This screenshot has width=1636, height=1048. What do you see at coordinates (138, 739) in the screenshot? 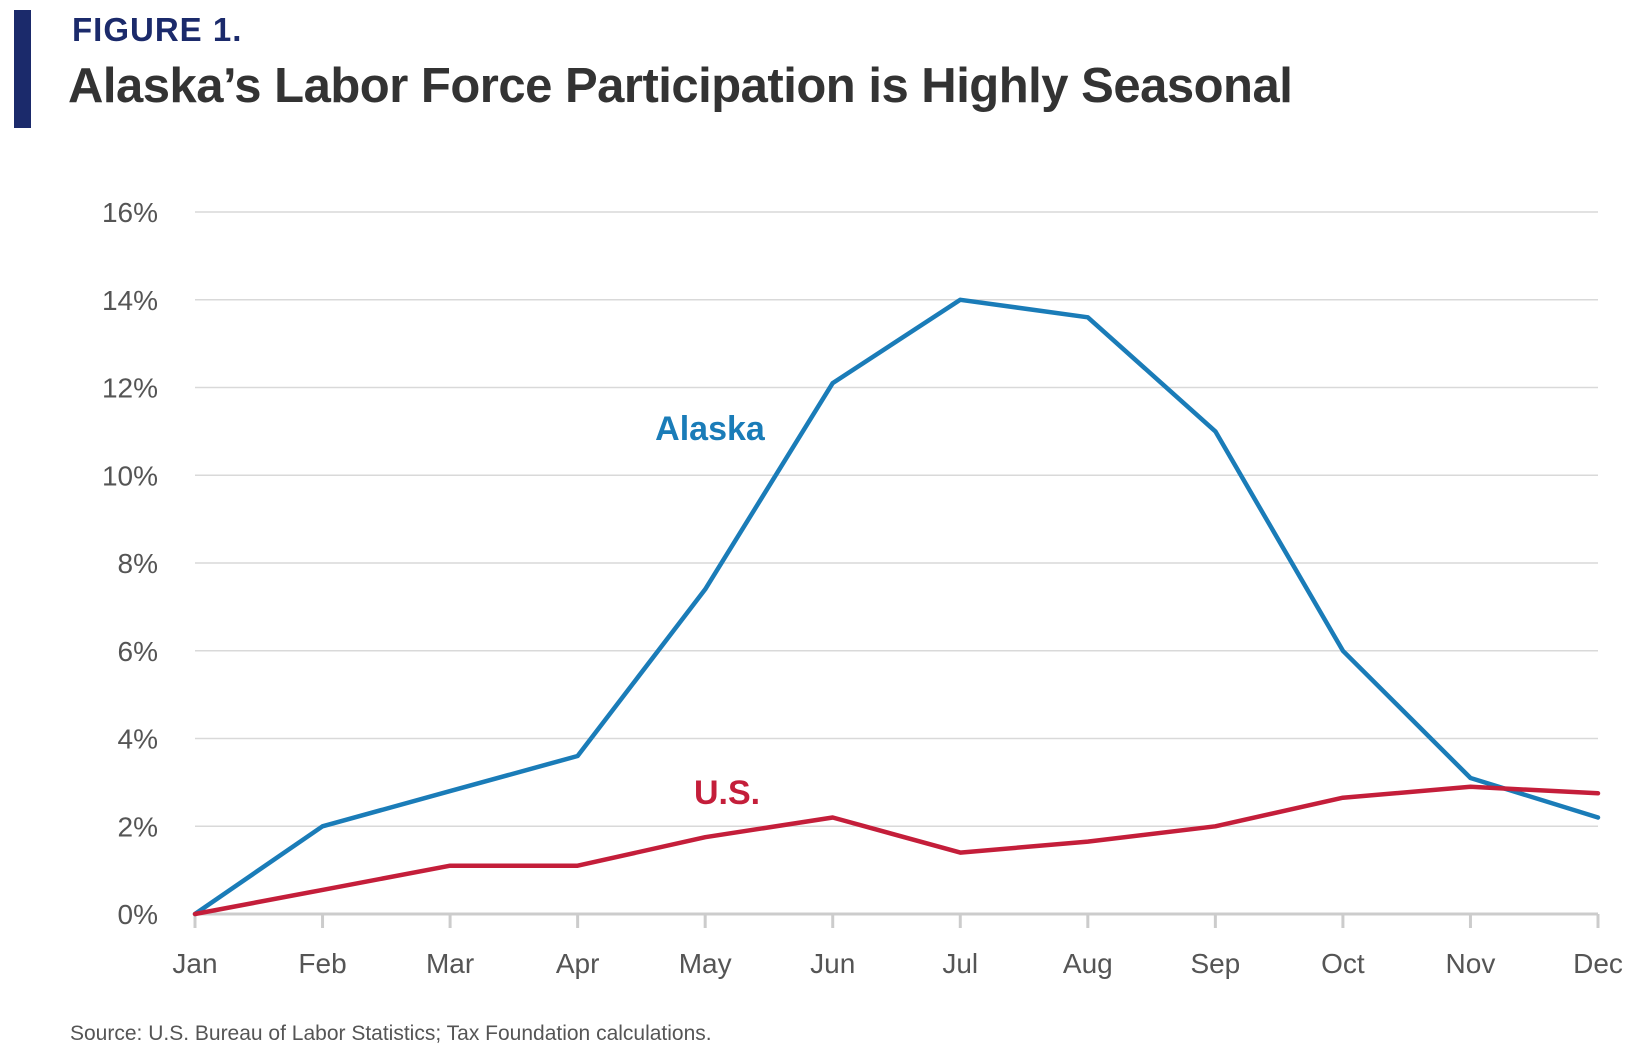
I see `y-tick-label: 4%` at bounding box center [138, 739].